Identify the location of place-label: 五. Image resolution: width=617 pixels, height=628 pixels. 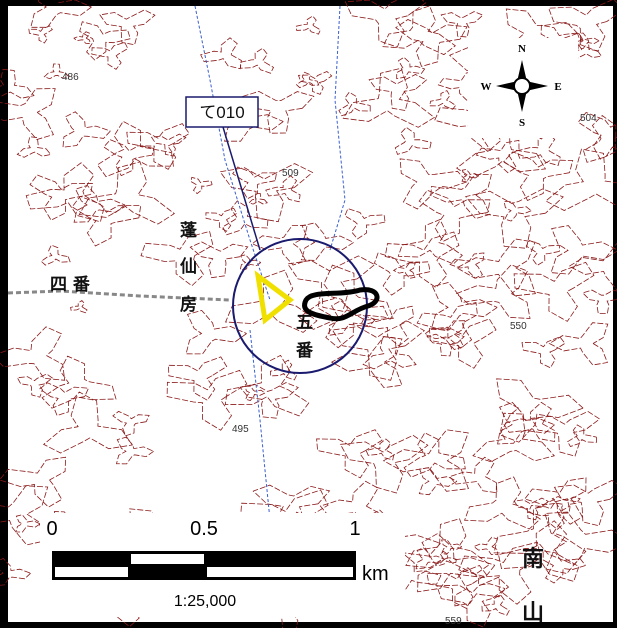
(304, 323).